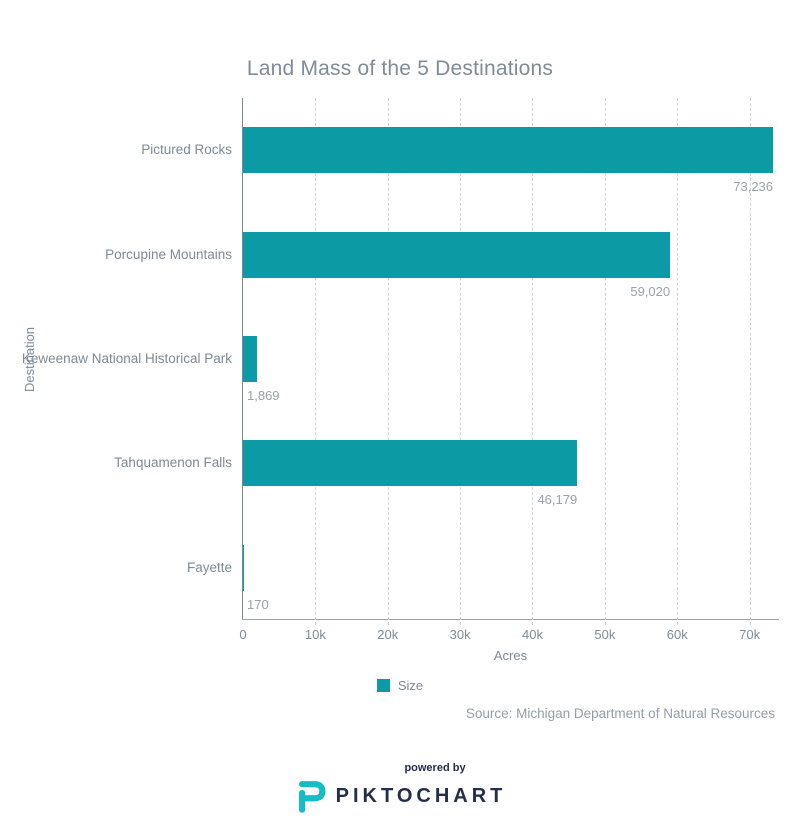 The width and height of the screenshot is (800, 831). Describe the element at coordinates (557, 500) in the screenshot. I see `bar-value-label: 46,179` at that location.